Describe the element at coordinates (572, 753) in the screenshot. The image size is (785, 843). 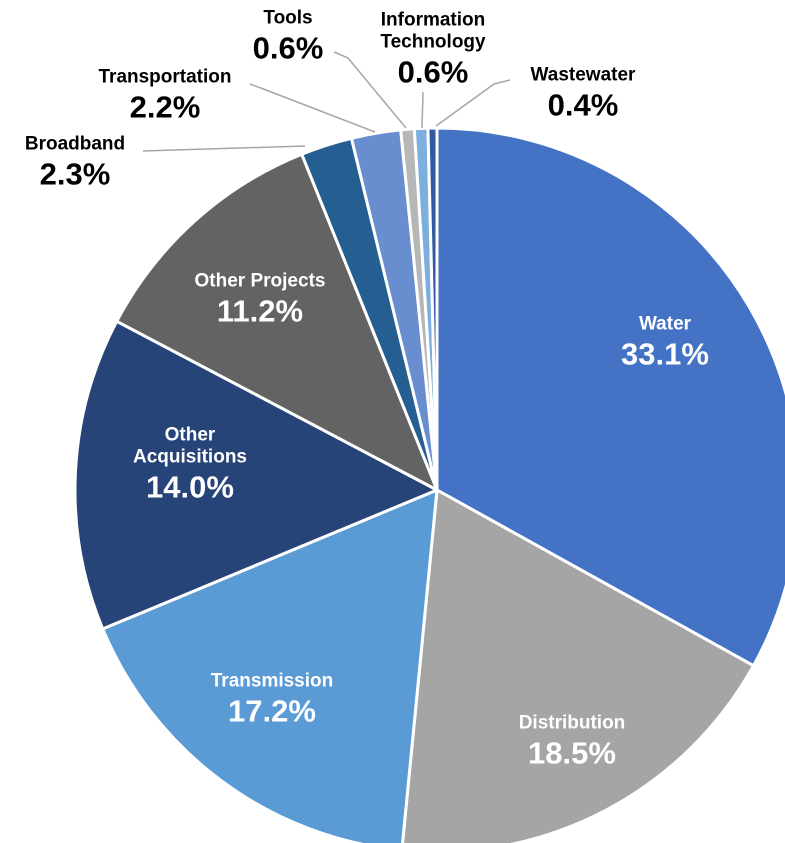
I see `value-label: 18.5%` at that location.